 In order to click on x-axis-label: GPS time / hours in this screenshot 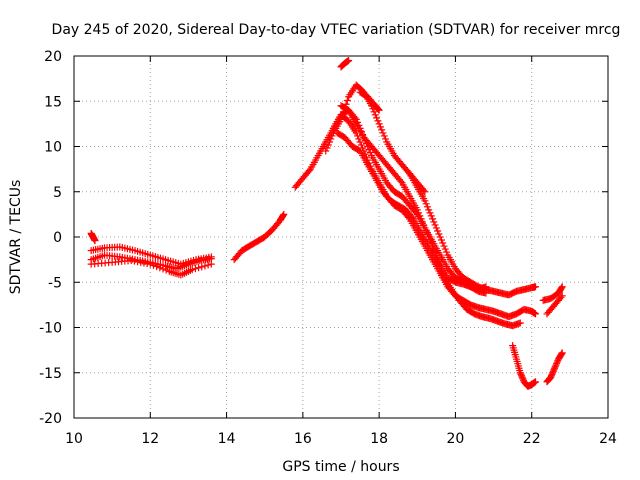, I will do `click(340, 467)`.